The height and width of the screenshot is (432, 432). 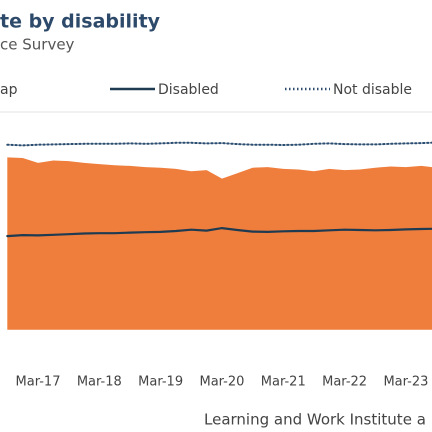 I want to click on legend-label: Not disable, so click(x=372, y=90).